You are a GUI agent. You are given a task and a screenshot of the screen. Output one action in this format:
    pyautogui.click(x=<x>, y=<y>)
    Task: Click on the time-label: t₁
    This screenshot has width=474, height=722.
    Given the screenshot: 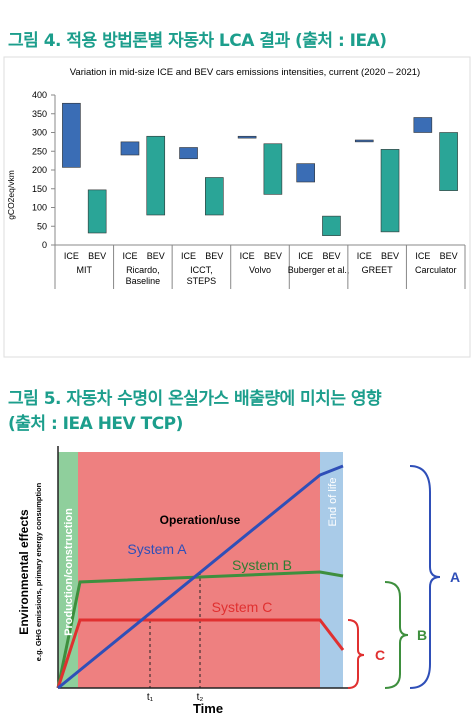 What is the action you would take?
    pyautogui.click(x=150, y=697)
    